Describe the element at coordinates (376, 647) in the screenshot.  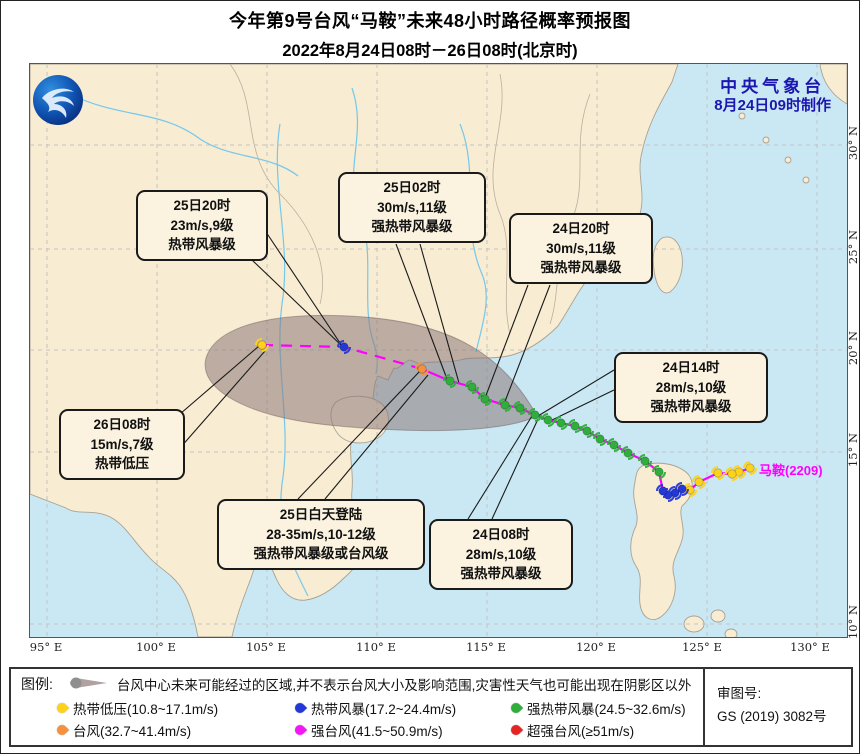
I see `x-tick-110e: 110° E` at that location.